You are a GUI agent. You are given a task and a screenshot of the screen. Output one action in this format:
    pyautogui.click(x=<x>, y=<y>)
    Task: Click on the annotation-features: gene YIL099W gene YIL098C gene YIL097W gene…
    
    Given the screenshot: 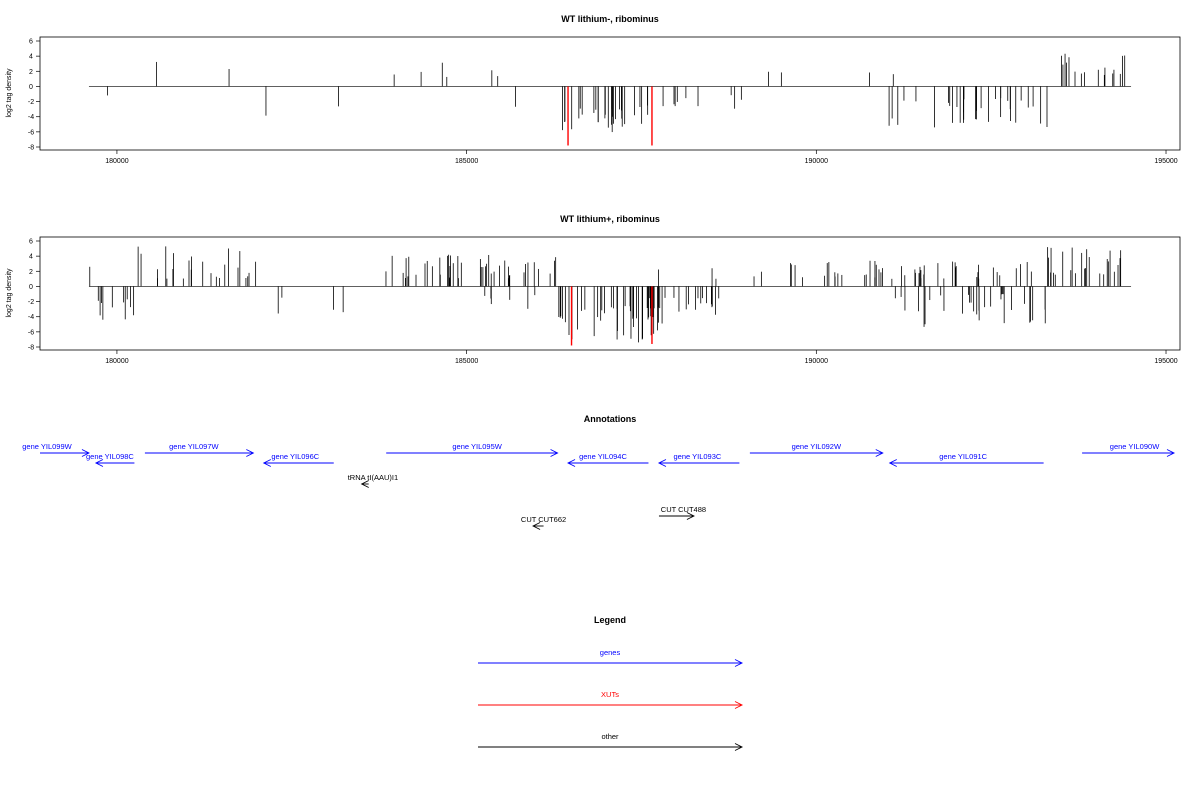 What is the action you would take?
    pyautogui.click(x=599, y=486)
    